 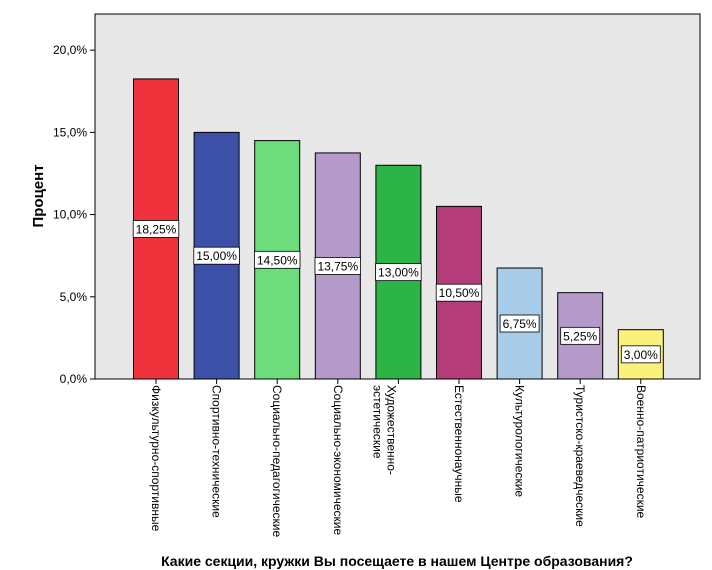 I want to click on x-category-label: Военно-патриотические, so click(x=641, y=452).